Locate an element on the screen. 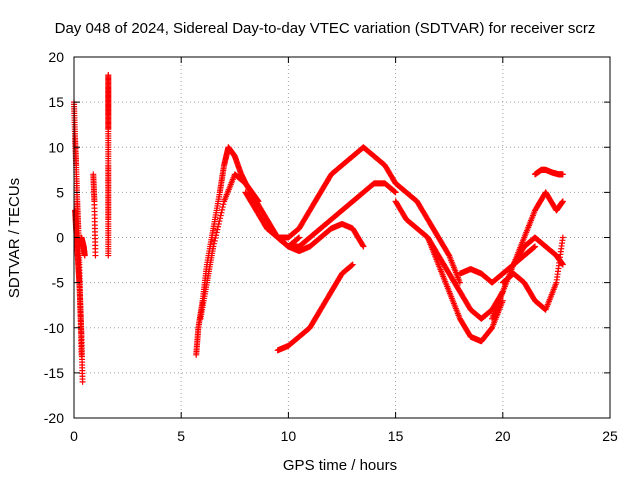 This screenshot has width=640, height=480. y-tick-label: -15 is located at coordinates (54, 373).